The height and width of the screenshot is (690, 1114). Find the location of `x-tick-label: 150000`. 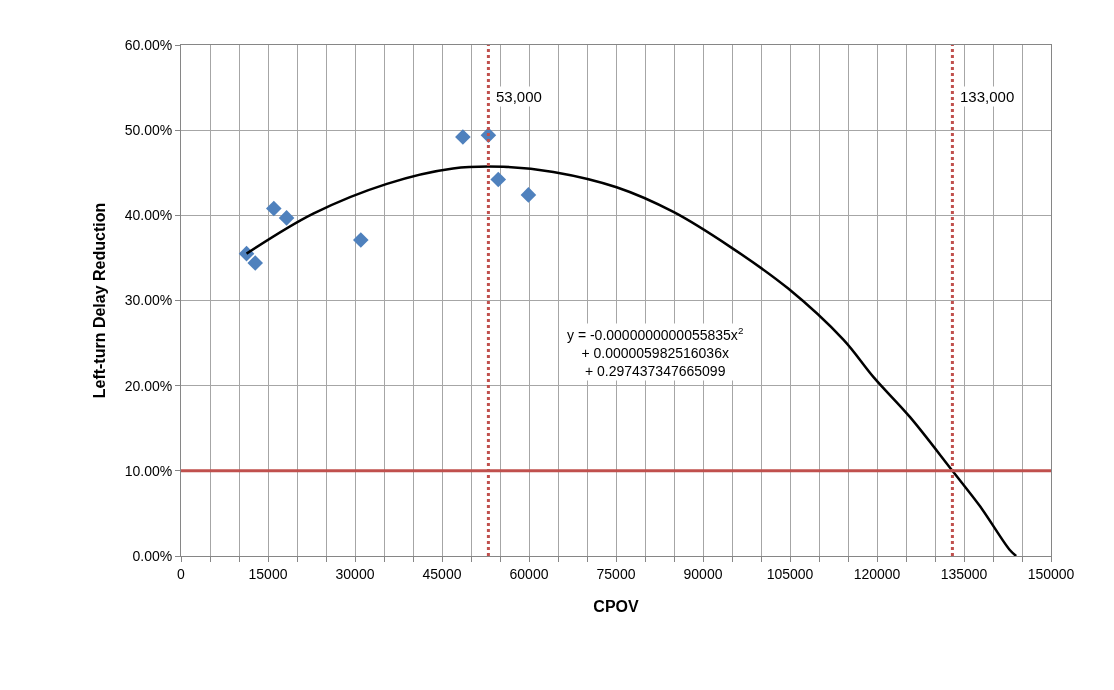

x-tick-label: 150000 is located at coordinates (1051, 573).